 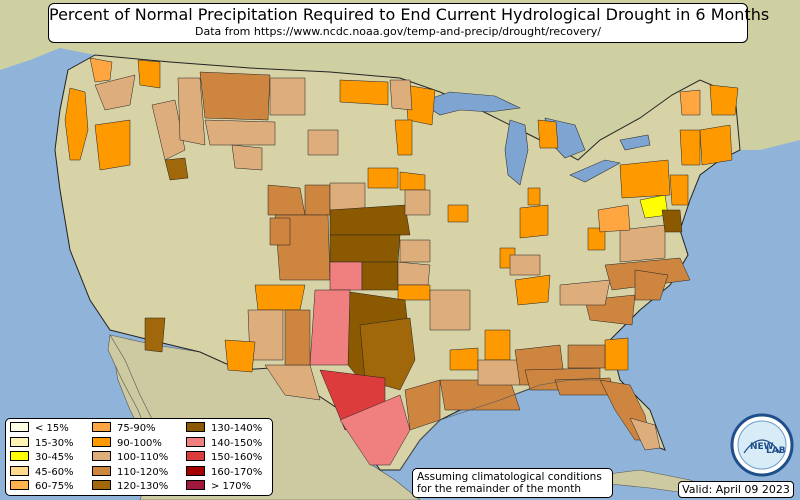 What do you see at coordinates (54, 457) in the screenshot?
I see `legend-label: 30-45%` at bounding box center [54, 457].